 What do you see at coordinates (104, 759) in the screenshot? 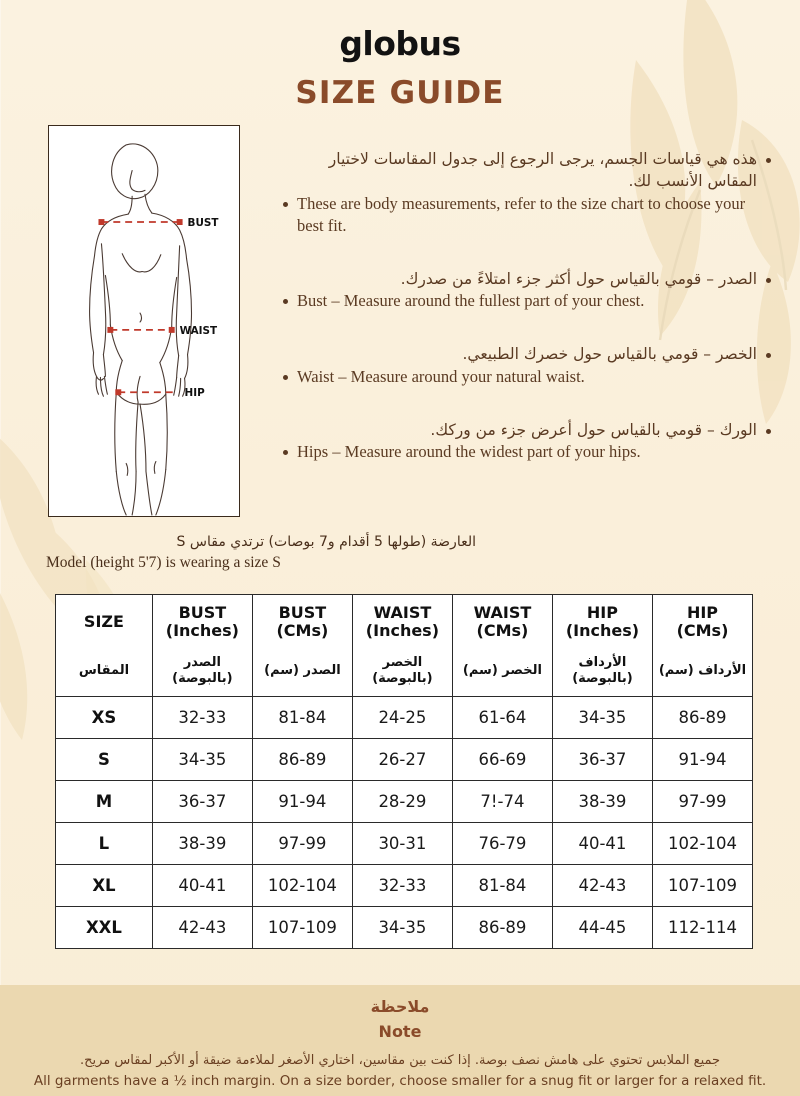
I see `cell-size: S` at bounding box center [104, 759].